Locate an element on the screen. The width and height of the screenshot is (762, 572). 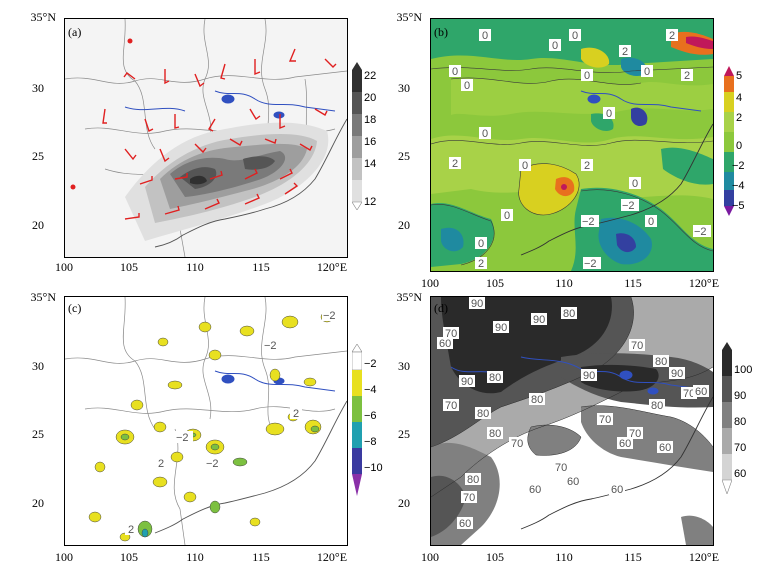
contour-label: 90 is located at coordinates (677, 373).